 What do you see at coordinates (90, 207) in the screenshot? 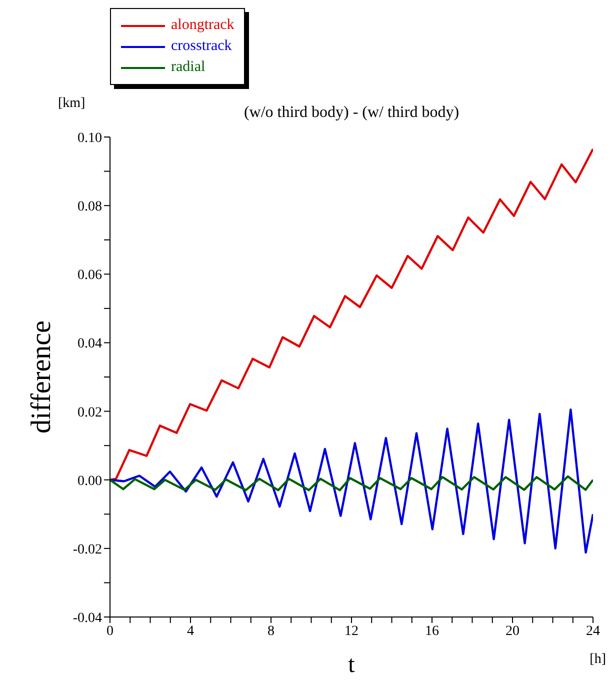
I see `y-tick-label: 0.08` at bounding box center [90, 207].